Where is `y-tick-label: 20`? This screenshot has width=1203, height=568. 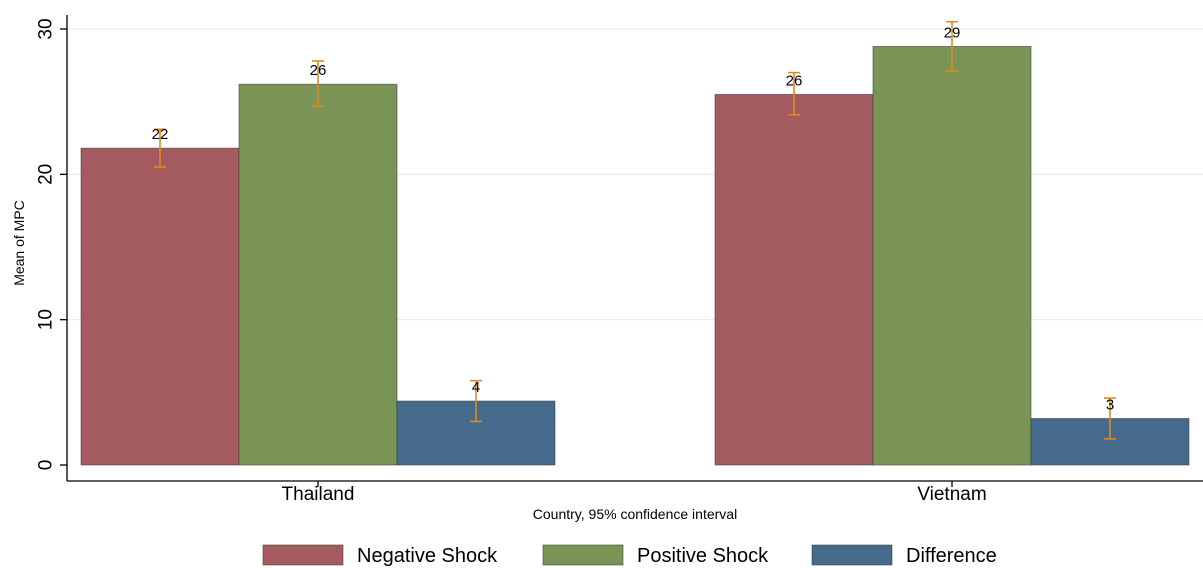
y-tick-label: 20 is located at coordinates (46, 174).